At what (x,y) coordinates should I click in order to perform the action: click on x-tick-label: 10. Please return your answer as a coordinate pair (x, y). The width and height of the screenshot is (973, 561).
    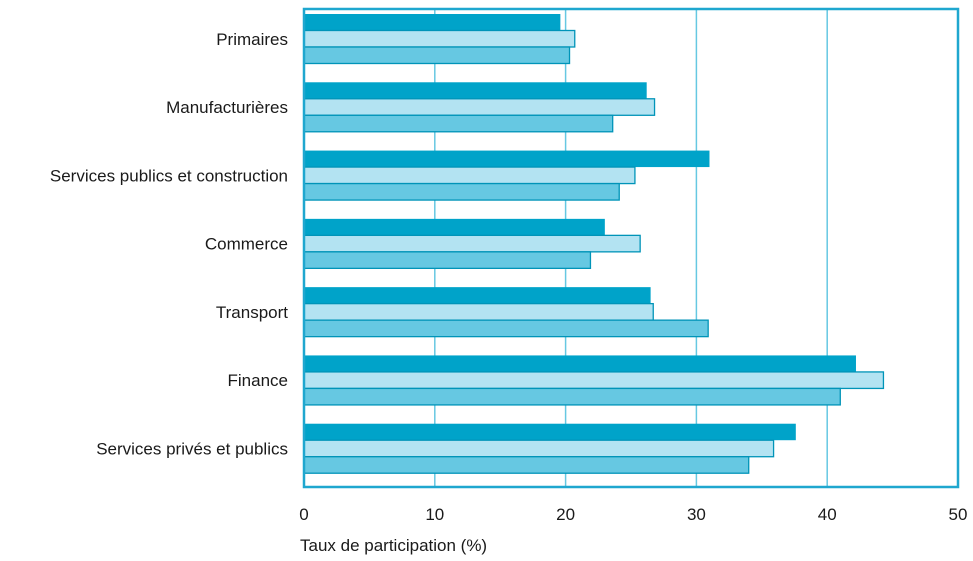
    Looking at the image, I should click on (434, 514).